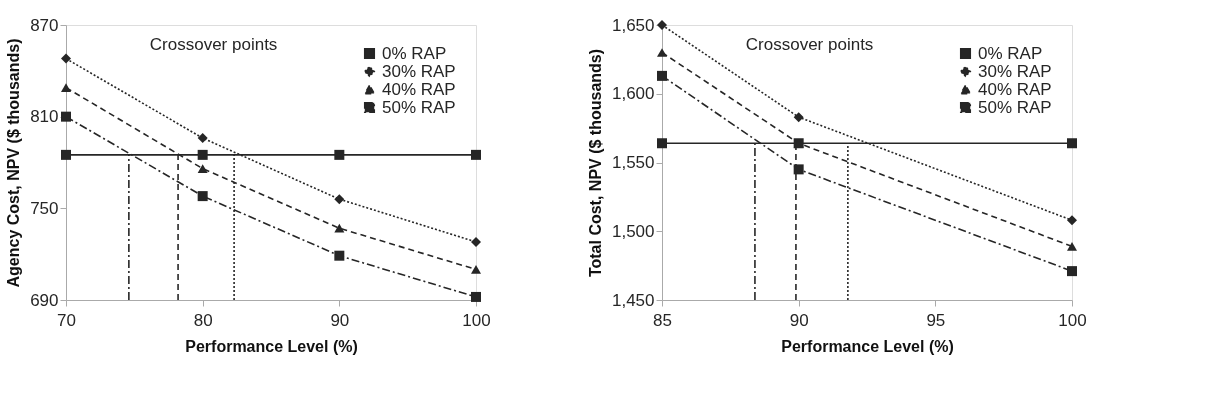  What do you see at coordinates (44, 208) in the screenshot?
I see `y-tick-label: 750` at bounding box center [44, 208].